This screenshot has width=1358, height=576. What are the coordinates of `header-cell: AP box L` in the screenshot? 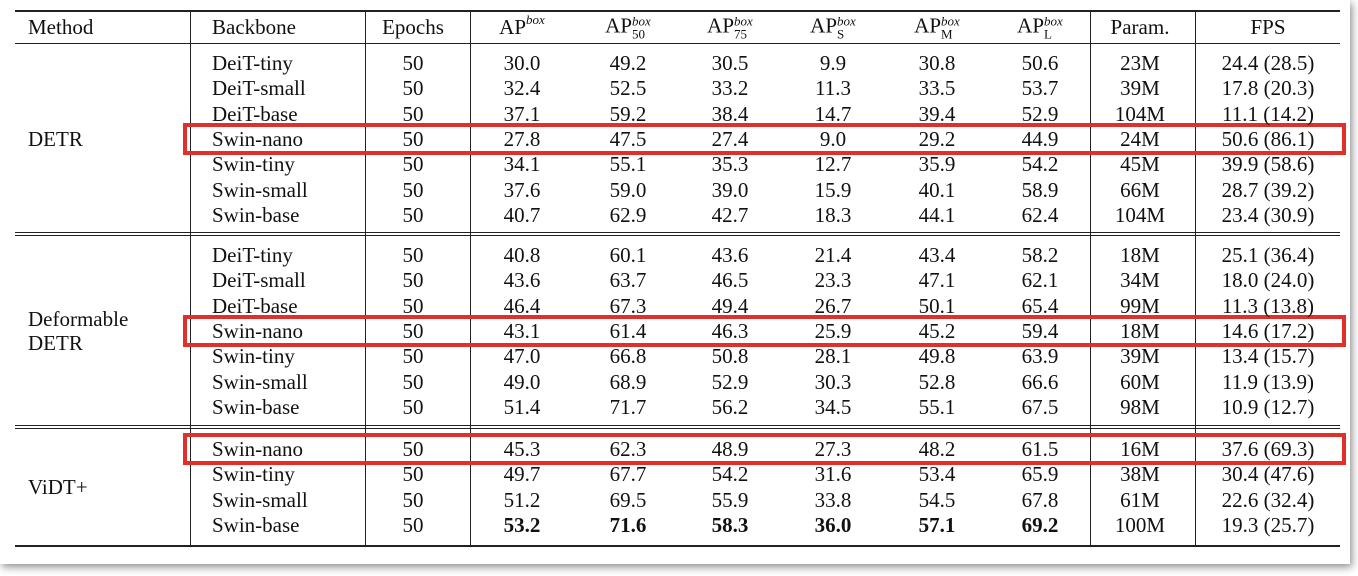 It's located at (1040, 27).